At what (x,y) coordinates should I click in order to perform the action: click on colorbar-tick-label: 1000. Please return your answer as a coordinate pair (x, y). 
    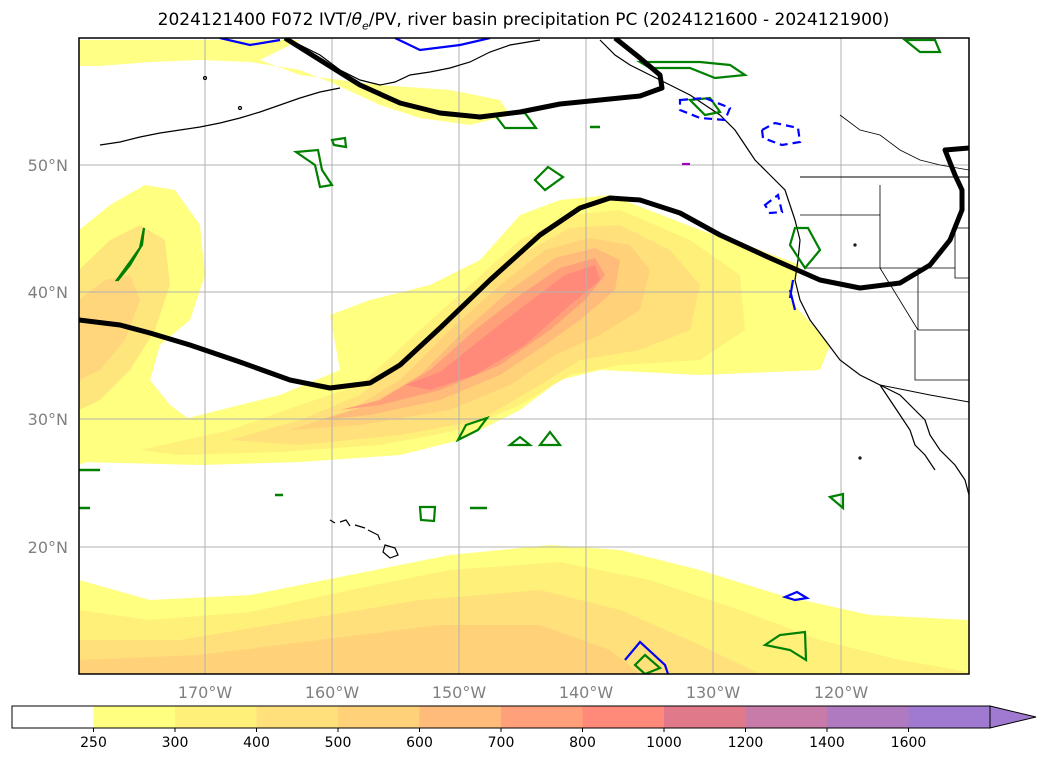
    Looking at the image, I should click on (664, 743).